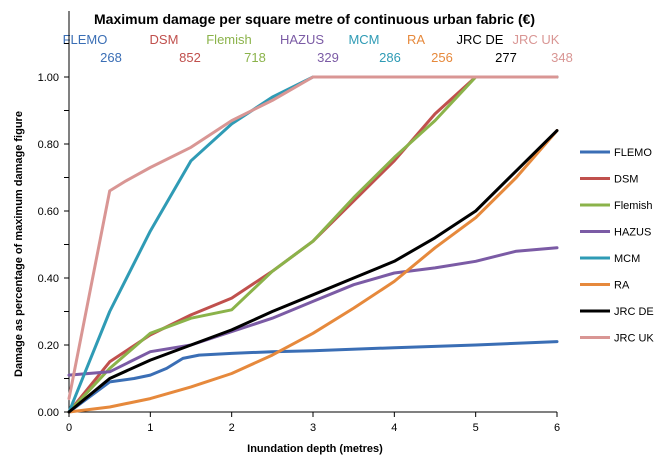  Describe the element at coordinates (302, 39) in the screenshot. I see `header-name-hazus: HAZUS` at that location.